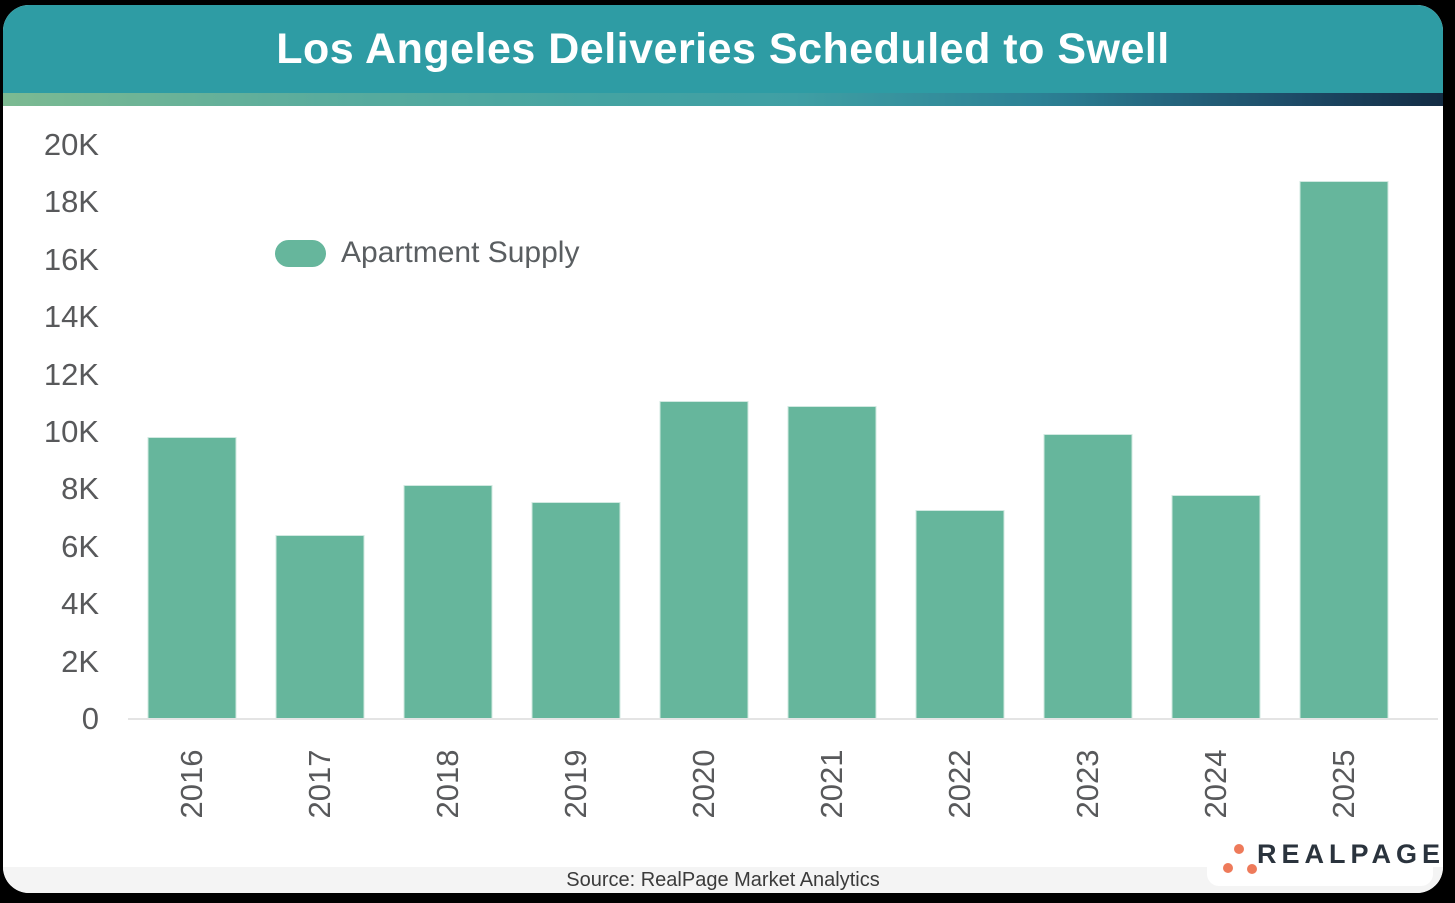 The image size is (1455, 903). I want to click on bar-2021, so click(832, 561).